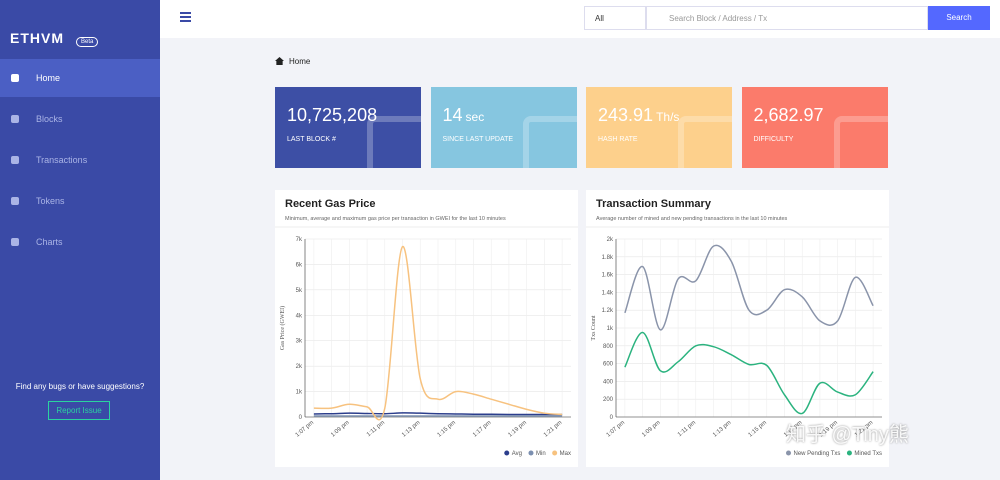 The image size is (1000, 480). Describe the element at coordinates (817, 454) in the screenshot. I see `legend-label: New Pending Txs` at that location.